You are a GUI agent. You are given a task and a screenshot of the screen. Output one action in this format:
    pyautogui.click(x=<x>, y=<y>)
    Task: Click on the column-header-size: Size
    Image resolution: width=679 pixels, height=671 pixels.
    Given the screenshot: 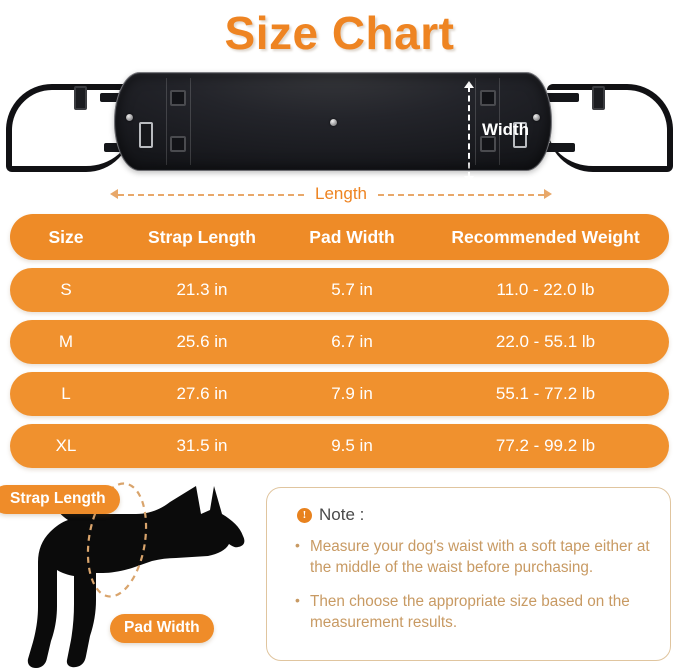 What is the action you would take?
    pyautogui.click(x=66, y=236)
    